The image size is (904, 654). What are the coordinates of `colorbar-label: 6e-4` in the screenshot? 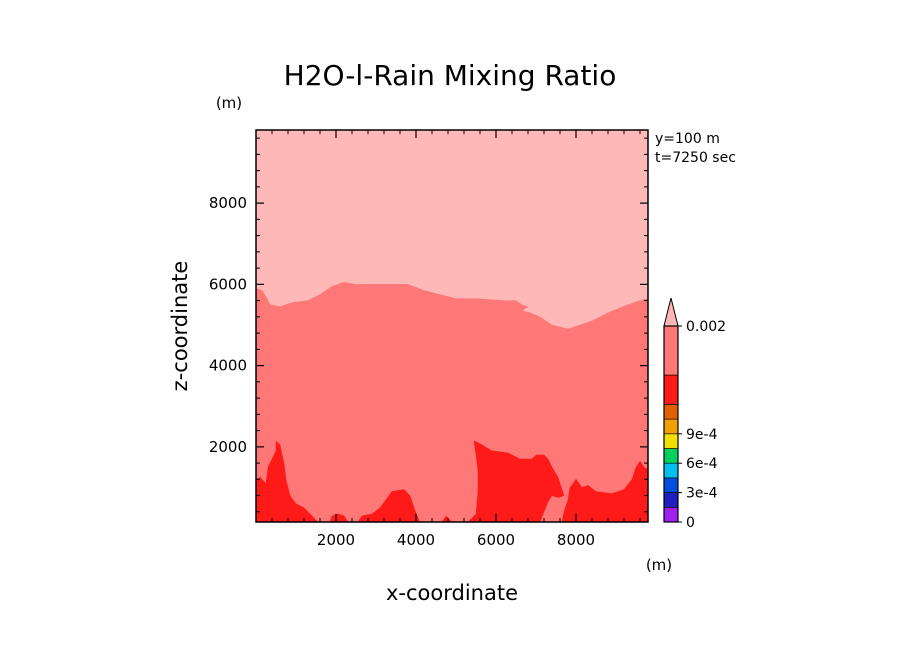 It's located at (702, 464).